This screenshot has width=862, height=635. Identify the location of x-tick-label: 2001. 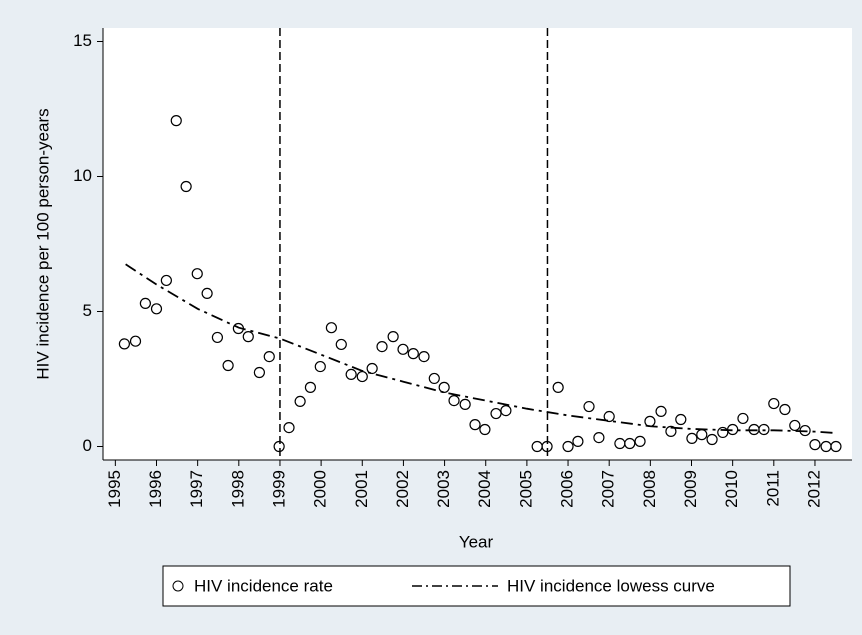
(361, 489).